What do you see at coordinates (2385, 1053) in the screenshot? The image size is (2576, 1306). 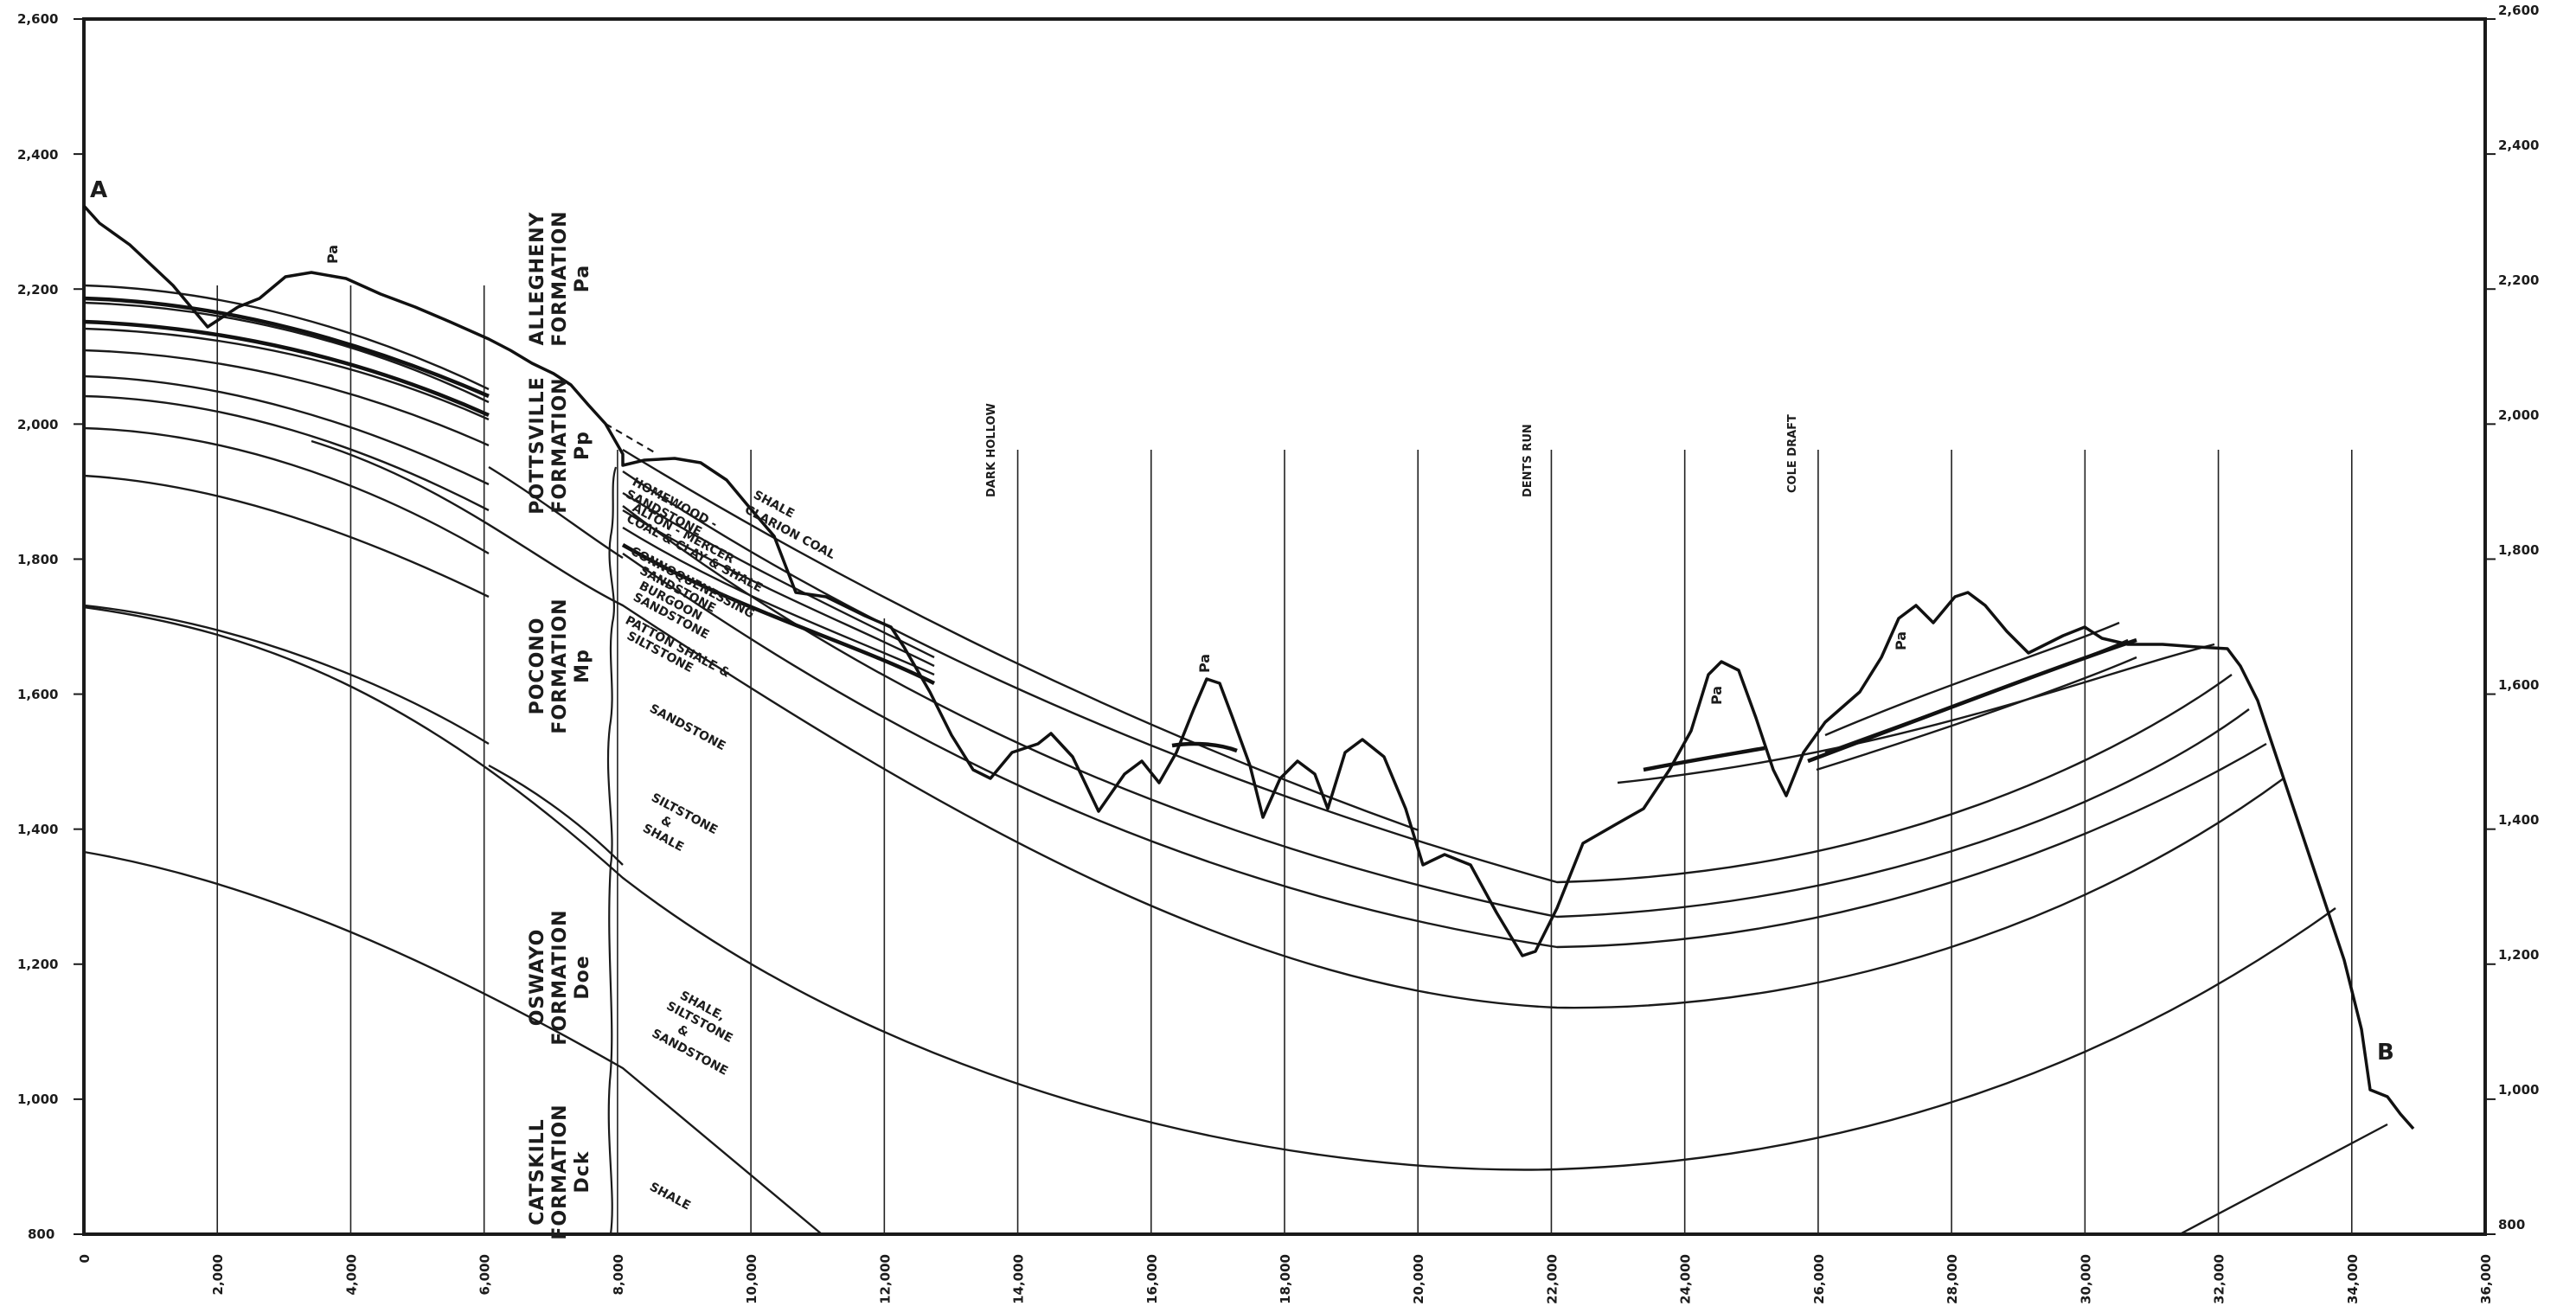 I see `point-b-label: B` at bounding box center [2385, 1053].